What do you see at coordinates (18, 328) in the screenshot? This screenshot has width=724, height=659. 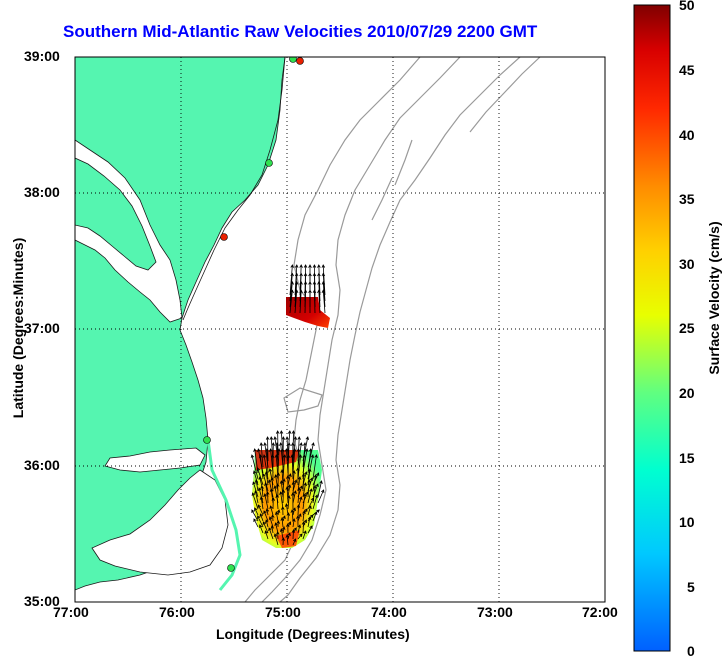 I see `y-axis-label: Latitude (Degrees:Minutes)` at bounding box center [18, 328].